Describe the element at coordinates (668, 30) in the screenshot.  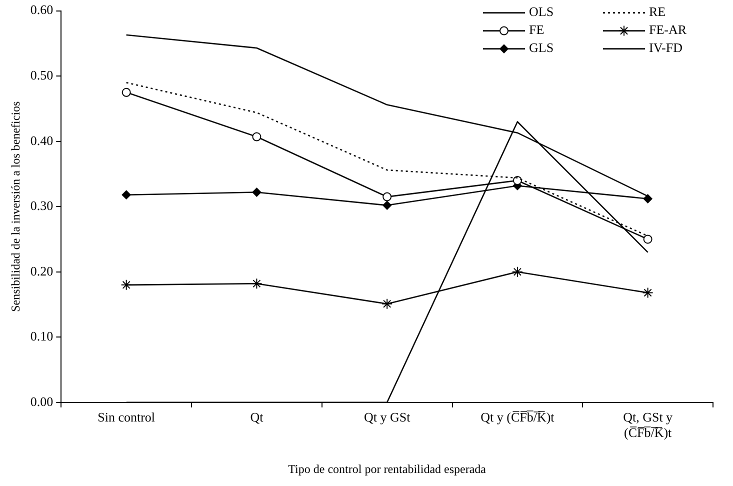
I see `legend-label: FE-AR` at that location.